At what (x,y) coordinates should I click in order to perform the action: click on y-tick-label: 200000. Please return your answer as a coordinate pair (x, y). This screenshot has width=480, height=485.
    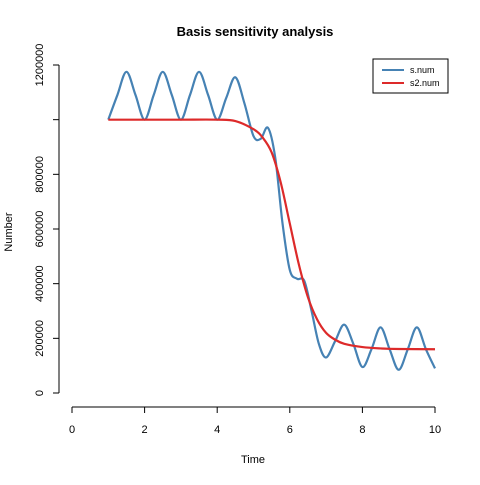
    Looking at the image, I should click on (40, 338).